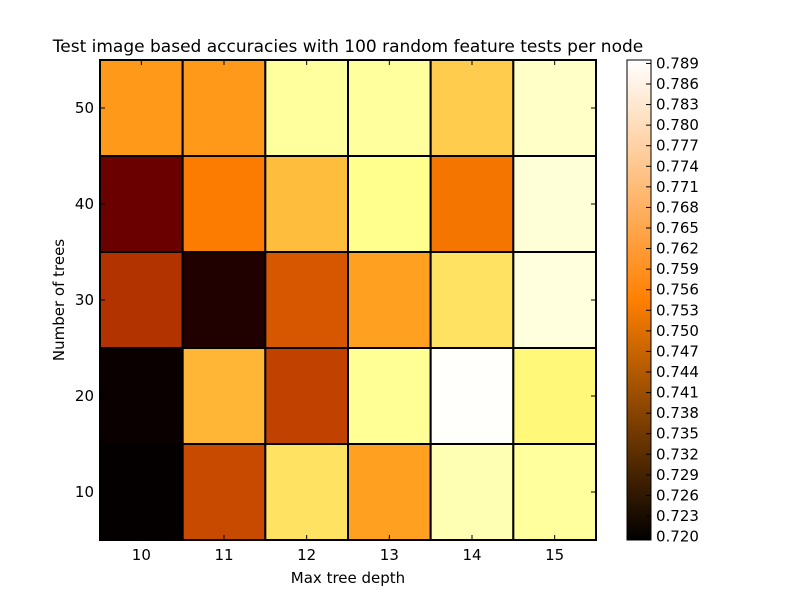  What do you see at coordinates (677, 393) in the screenshot?
I see `colorbar-tick-label: 0.741` at bounding box center [677, 393].